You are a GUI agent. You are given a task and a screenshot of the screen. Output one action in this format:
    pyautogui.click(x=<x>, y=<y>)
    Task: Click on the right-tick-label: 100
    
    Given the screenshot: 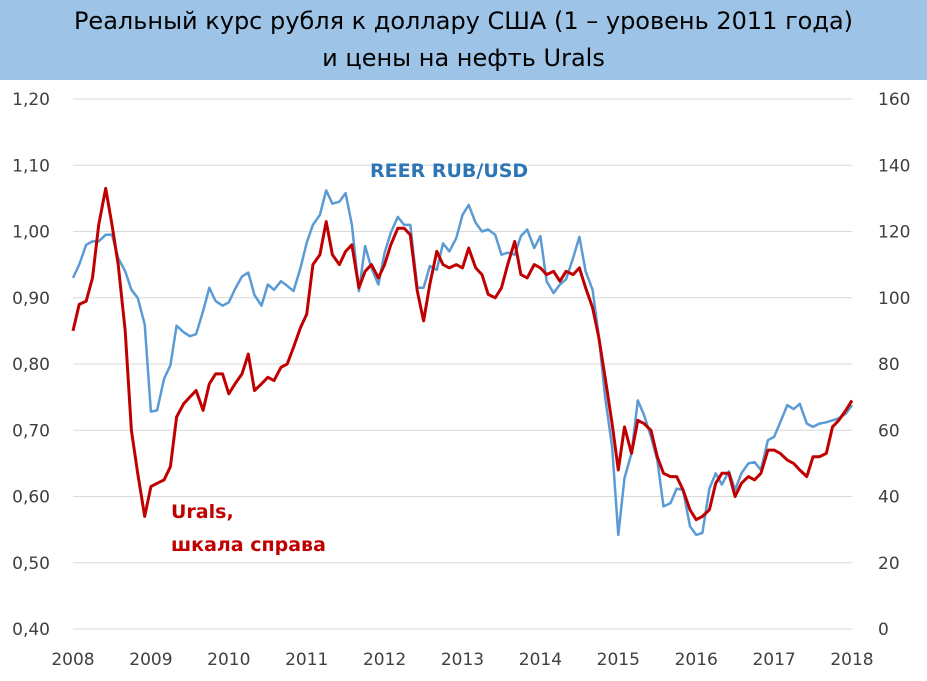 What is the action you would take?
    pyautogui.click(x=894, y=299)
    